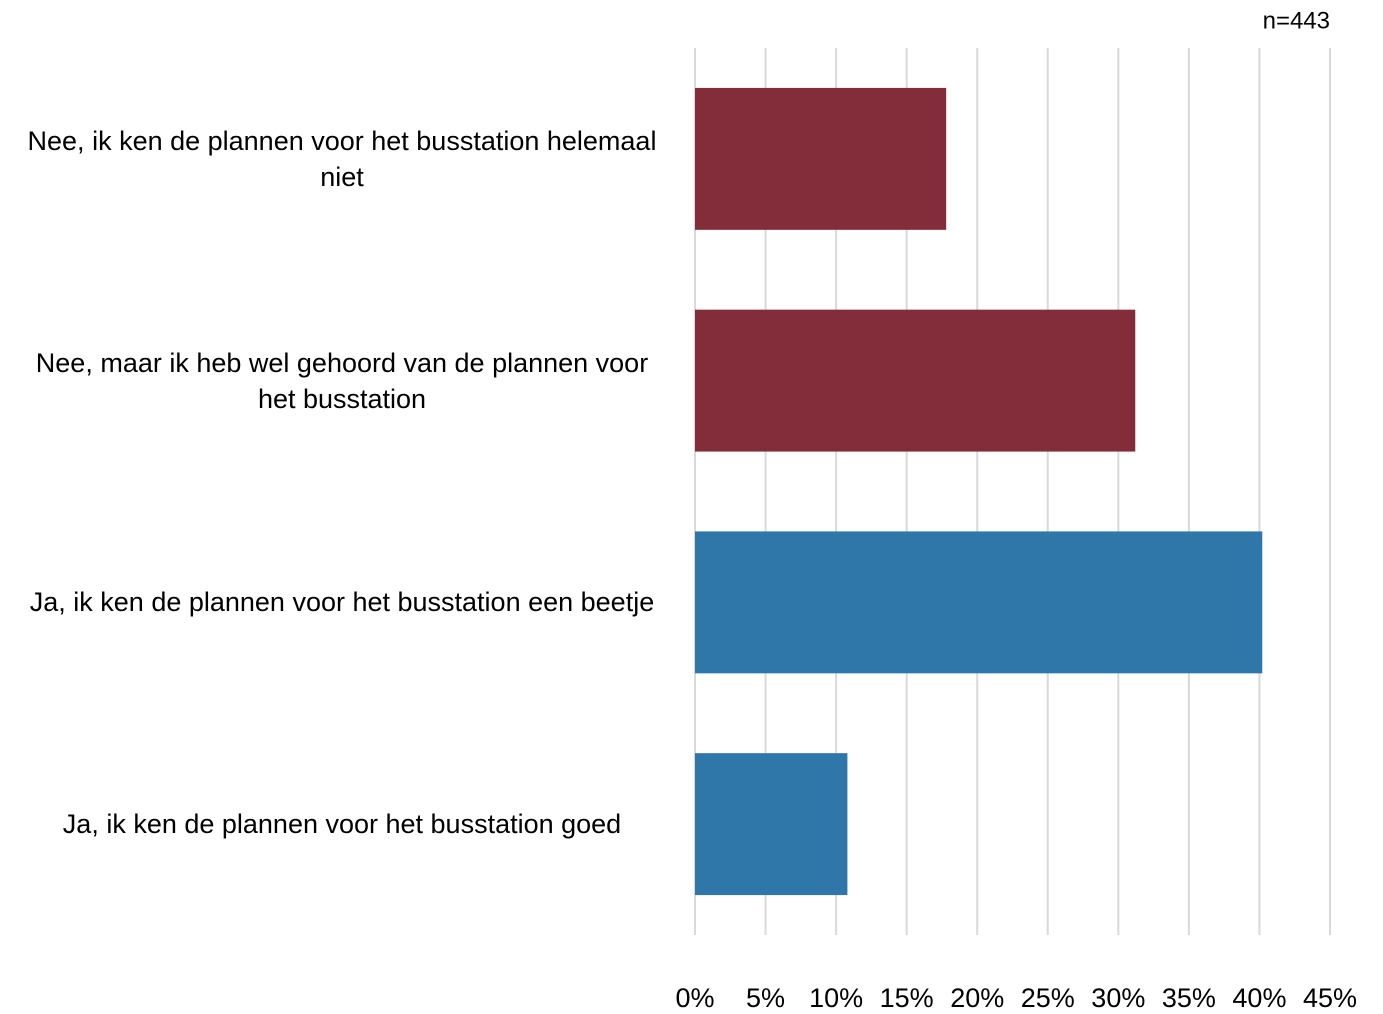 This screenshot has width=1383, height=1014. I want to click on sample-note: n=443, so click(1296, 20).